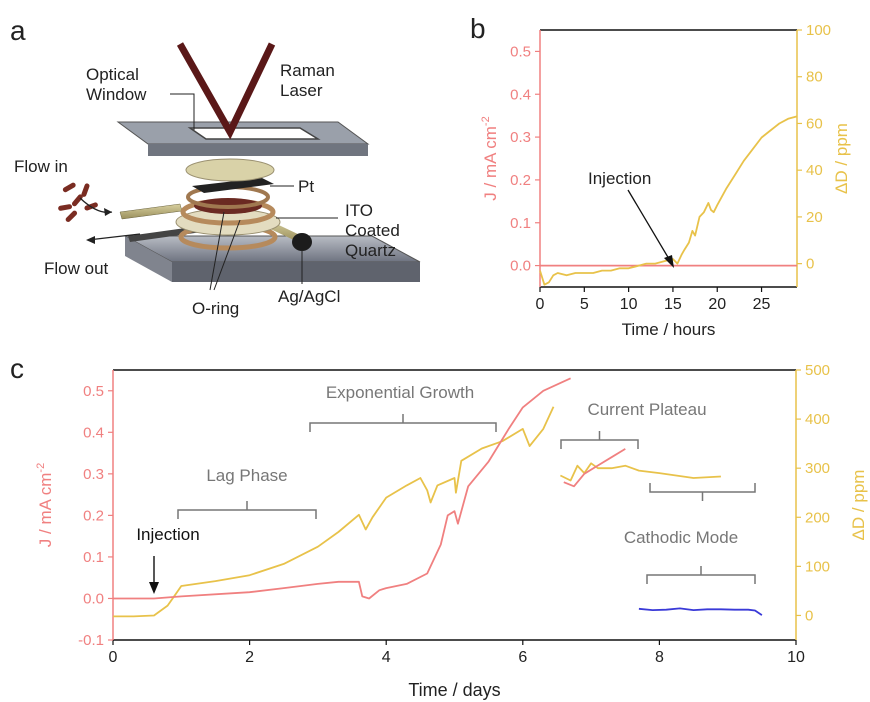 This screenshot has width=870, height=702. Describe the element at coordinates (650, 227) in the screenshot. I see `b-injection-arrow` at that location.